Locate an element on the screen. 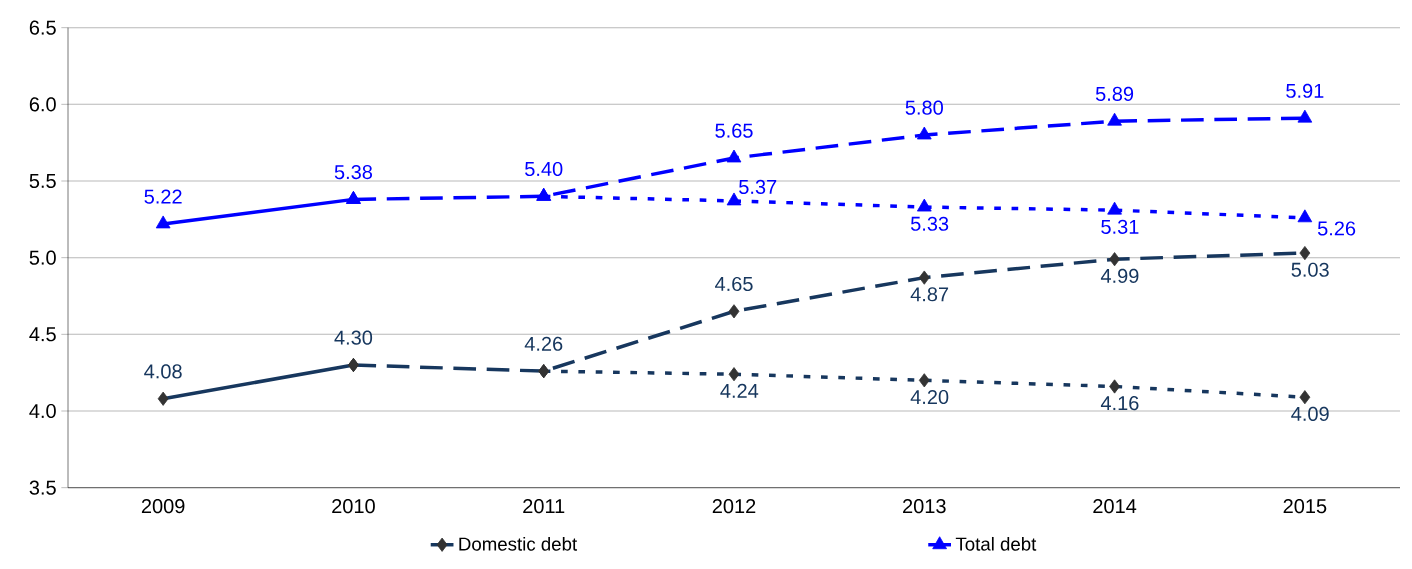 Image resolution: width=1412 pixels, height=569 pixels. x-tick-label: 2013 is located at coordinates (924, 506).